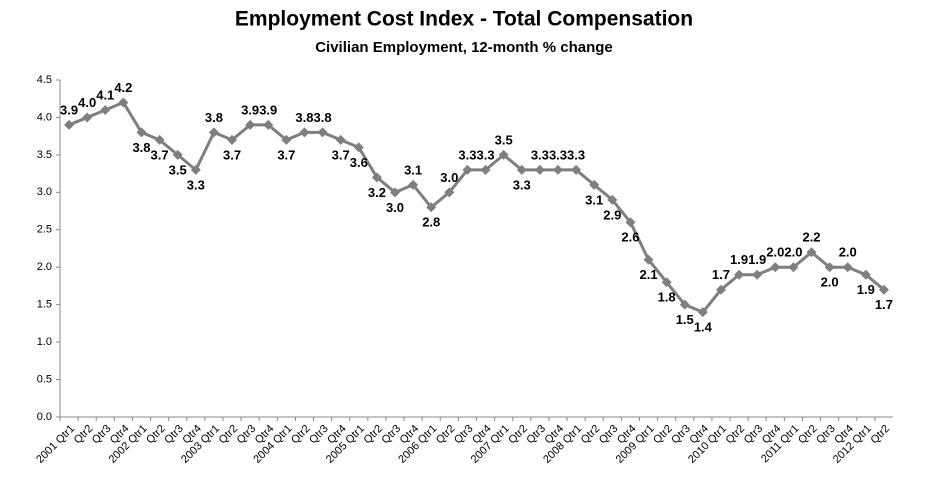 The image size is (928, 502). I want to click on value-label: 4.2, so click(123, 87).